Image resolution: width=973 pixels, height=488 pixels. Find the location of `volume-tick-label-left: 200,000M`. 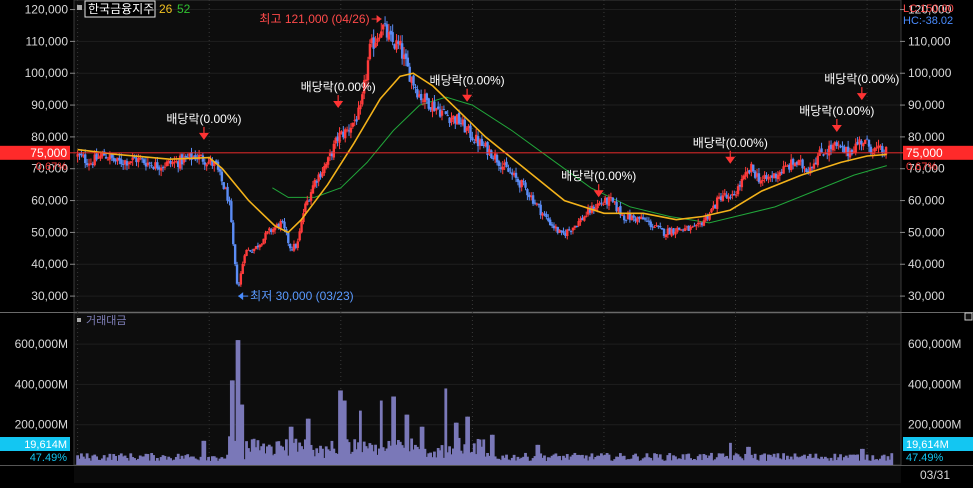

volume-tick-label-left: 200,000M is located at coordinates (41, 425).